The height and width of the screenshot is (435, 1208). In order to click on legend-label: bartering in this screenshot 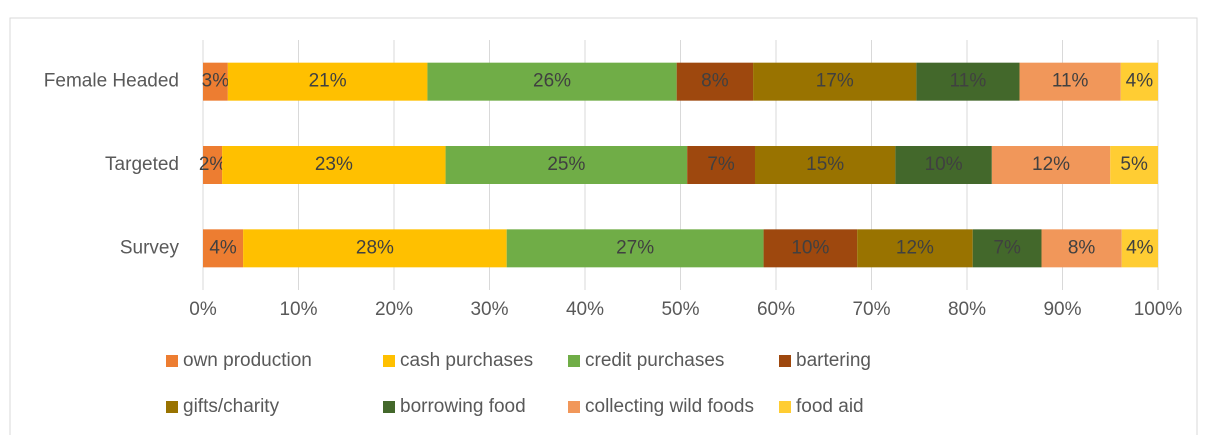, I will do `click(833, 360)`.